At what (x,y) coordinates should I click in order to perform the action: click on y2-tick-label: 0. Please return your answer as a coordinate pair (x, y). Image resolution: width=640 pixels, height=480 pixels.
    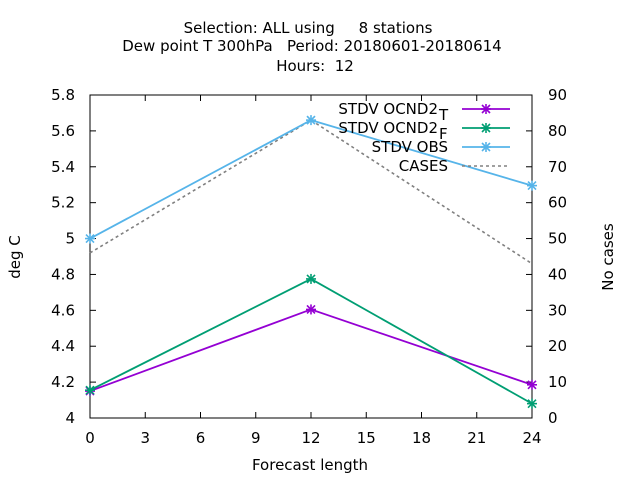
    Looking at the image, I should click on (553, 418).